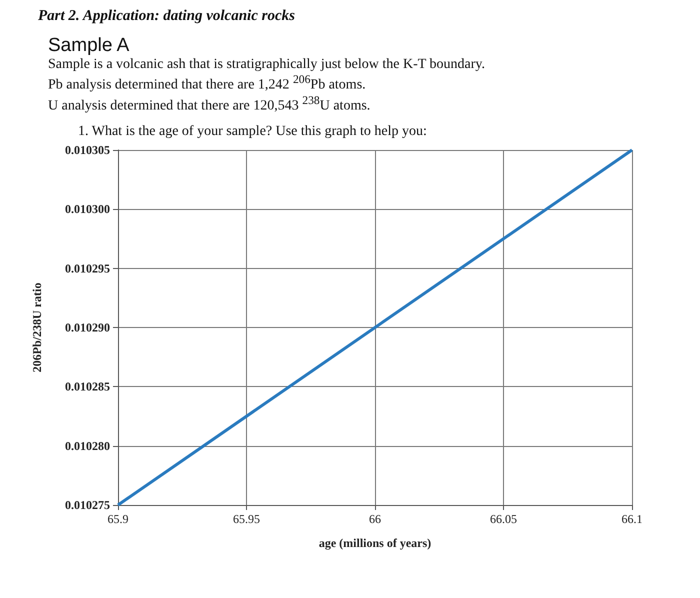  I want to click on text: 1. What is the age of your sample? Use this graph to help you:, so click(253, 132).